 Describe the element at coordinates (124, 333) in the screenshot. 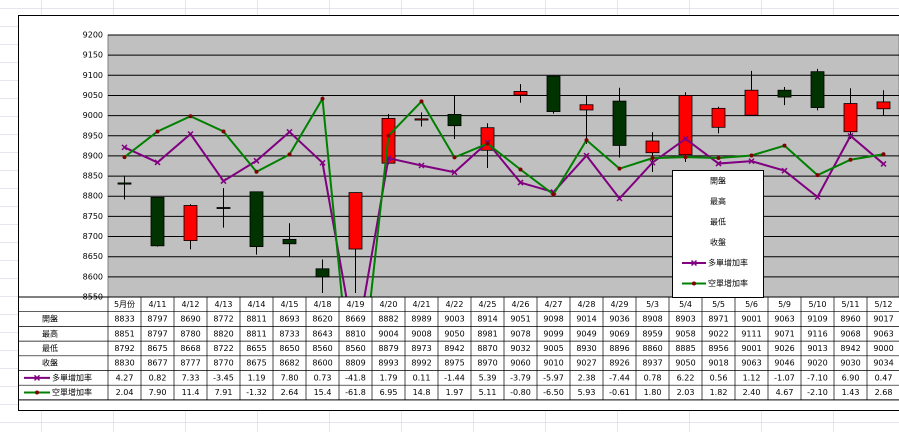

I see `table-cell: 8851` at that location.